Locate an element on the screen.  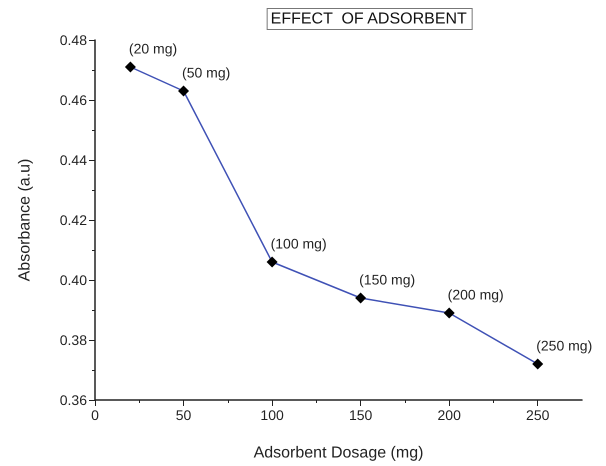
annotation: (100 mg) is located at coordinates (298, 244).